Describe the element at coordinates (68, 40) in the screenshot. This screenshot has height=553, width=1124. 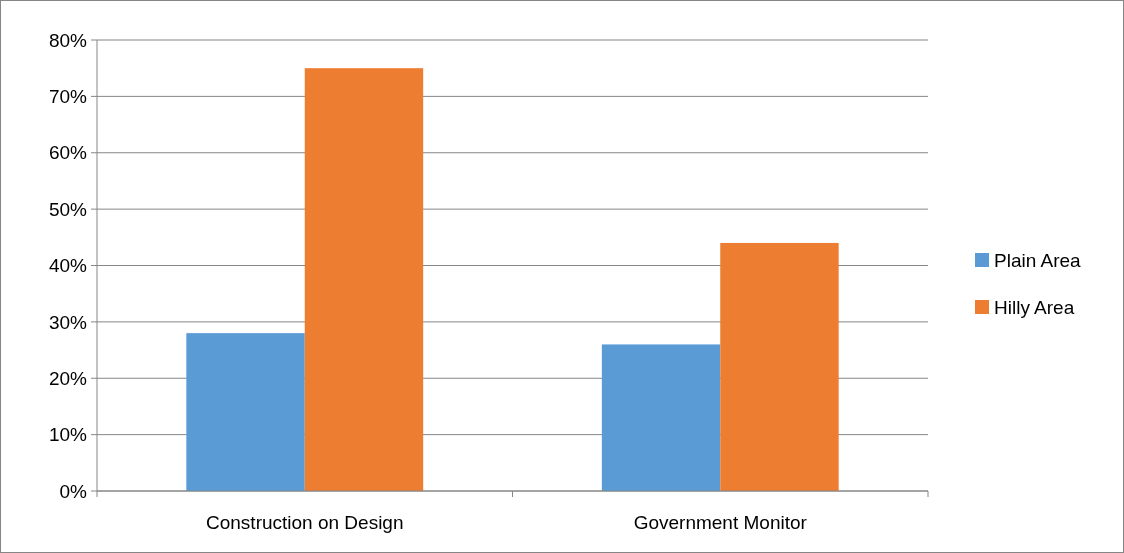
I see `y-tick-label: 80%` at that location.